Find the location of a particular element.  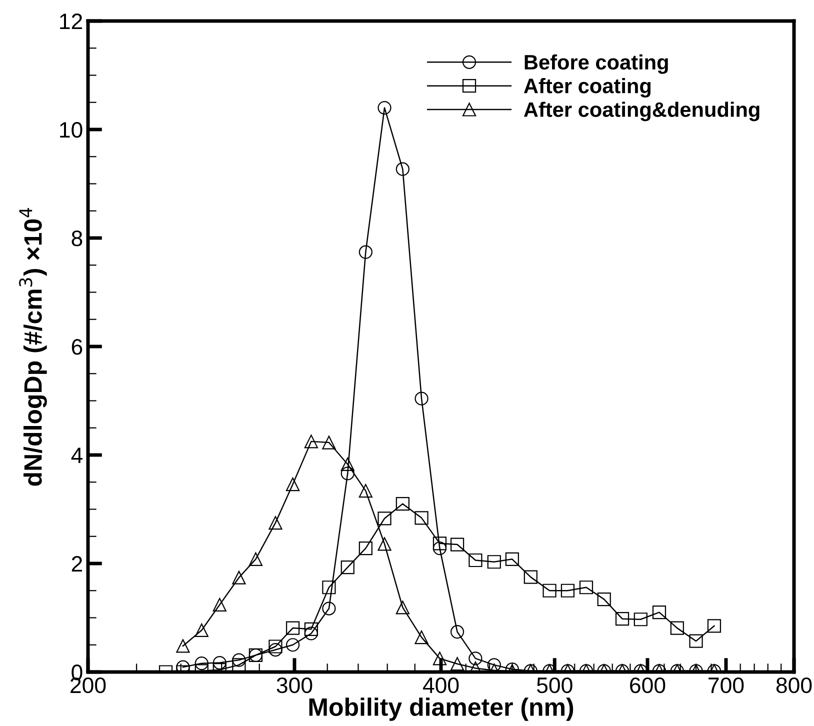

x-tick-label: 800 is located at coordinates (794, 685).